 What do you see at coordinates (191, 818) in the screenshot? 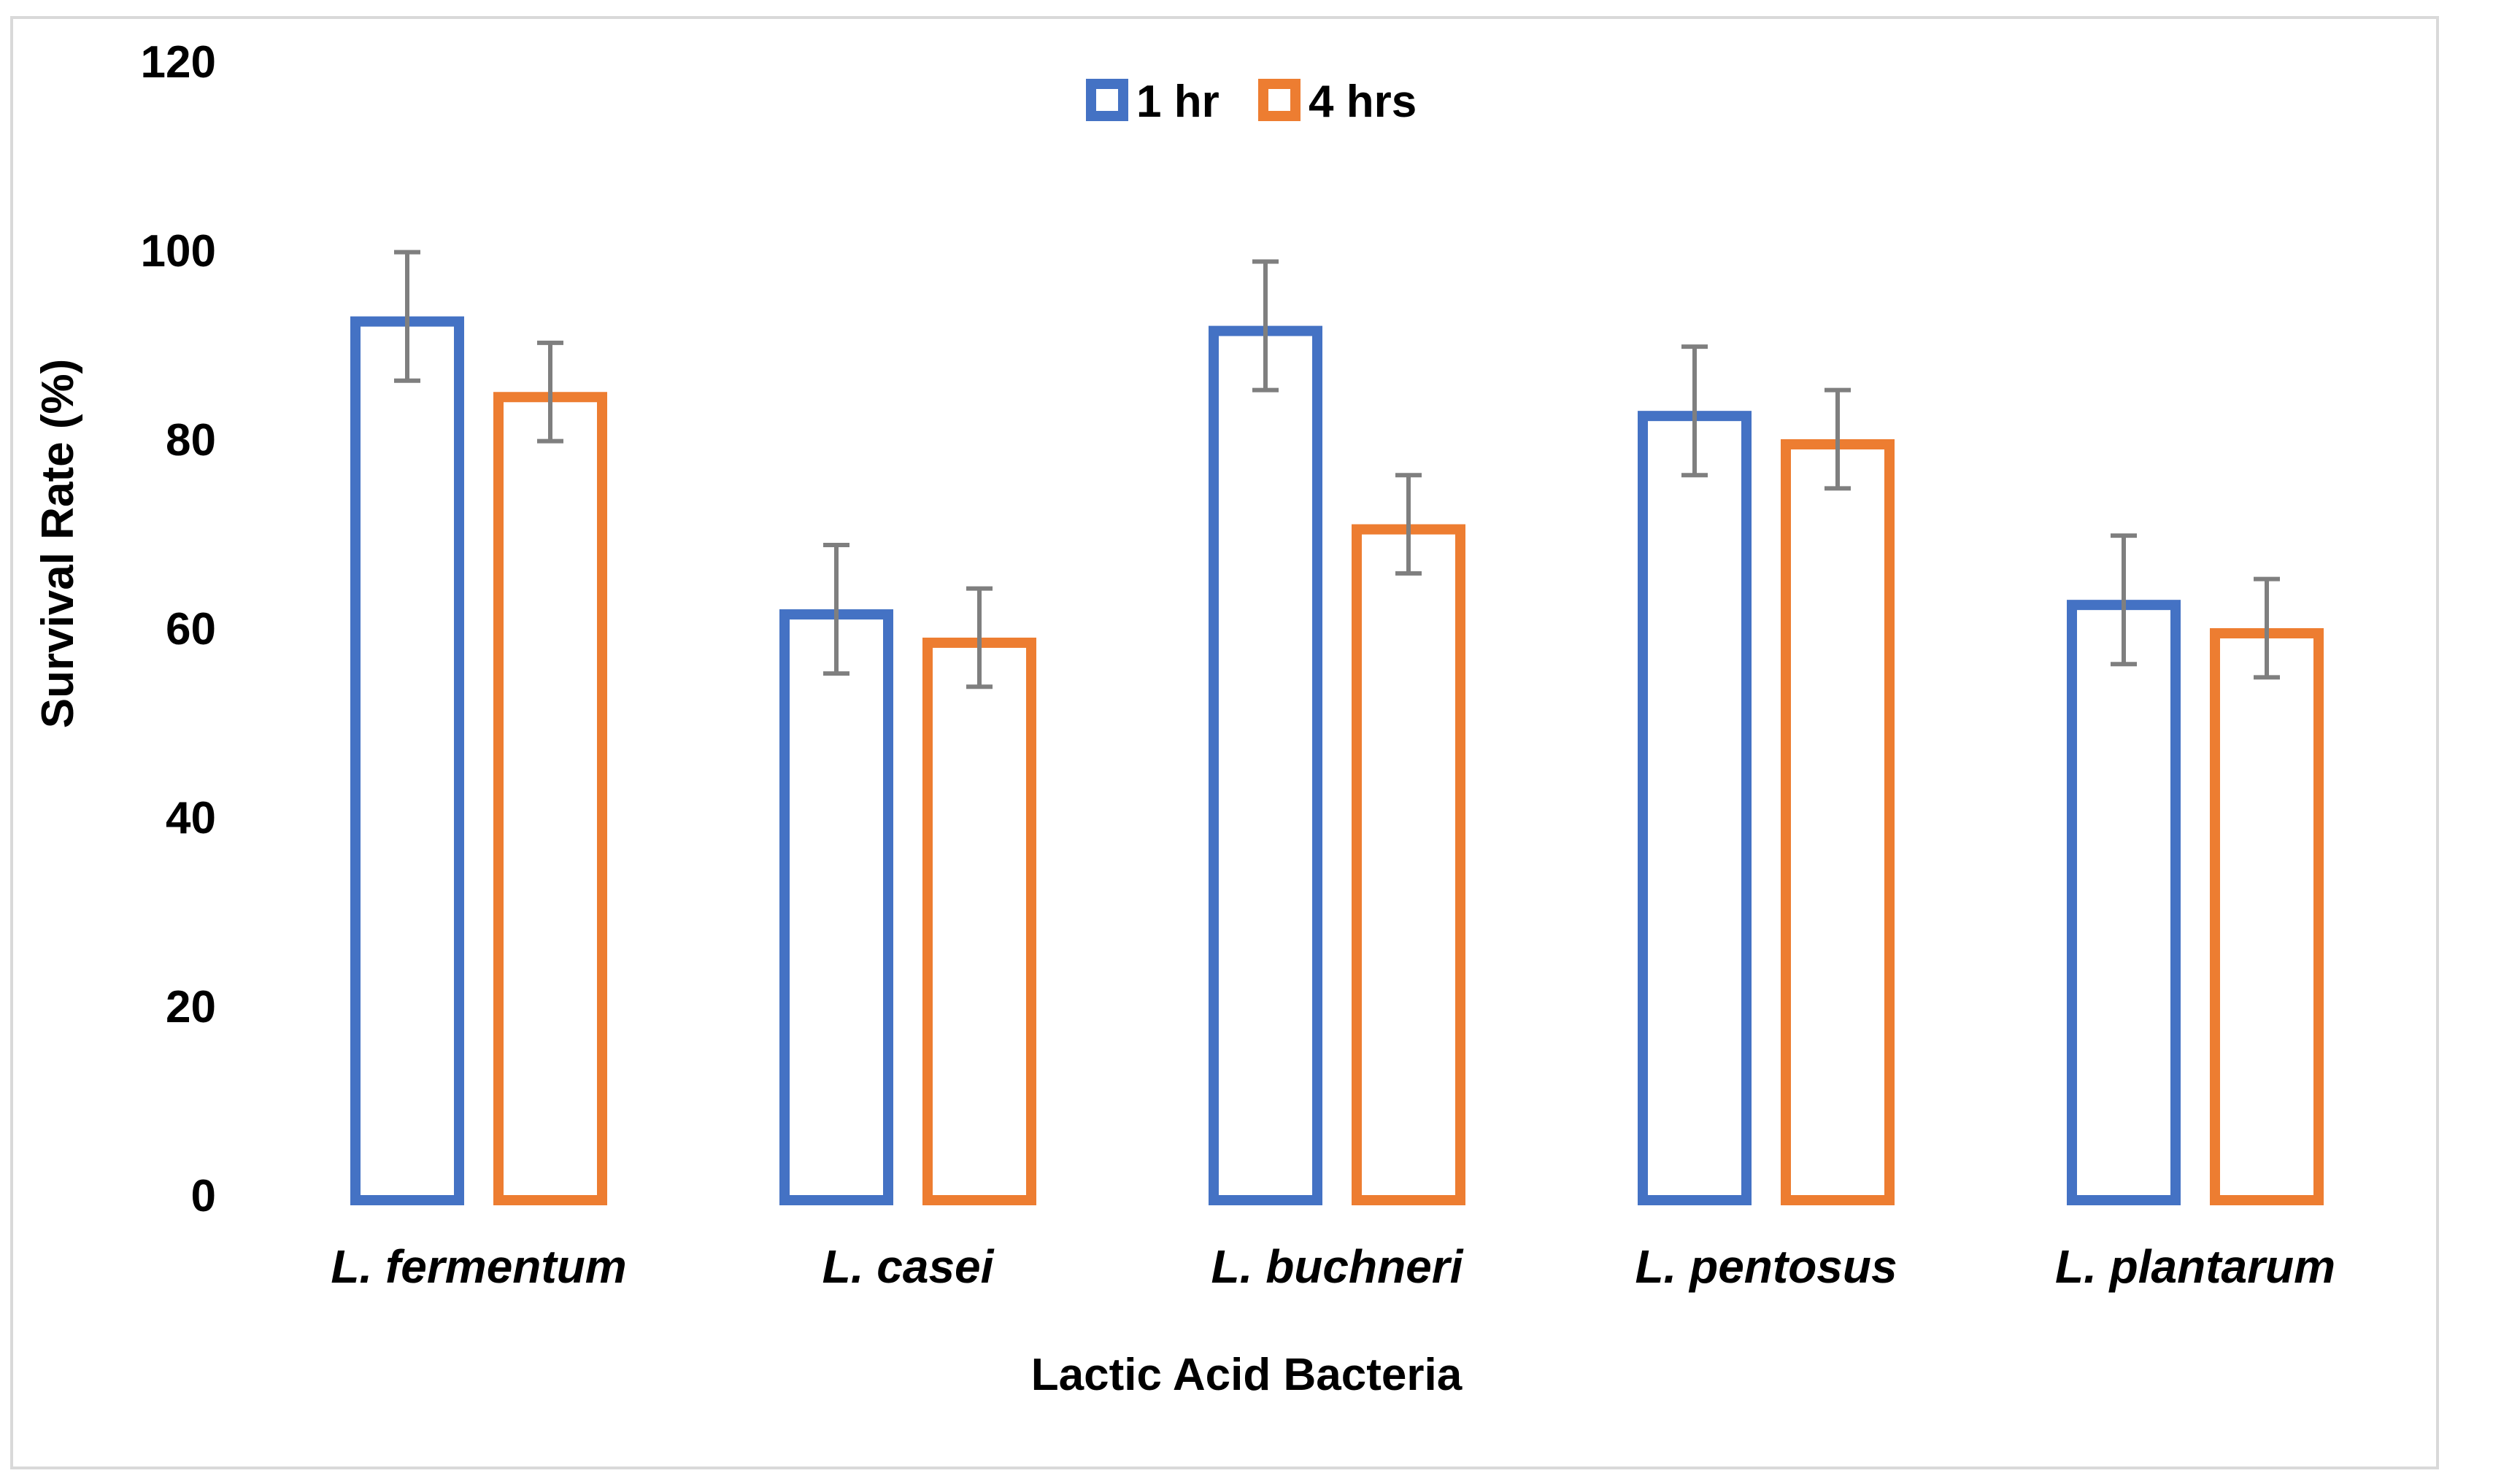
I see `y-tick-label: 40` at bounding box center [191, 818].